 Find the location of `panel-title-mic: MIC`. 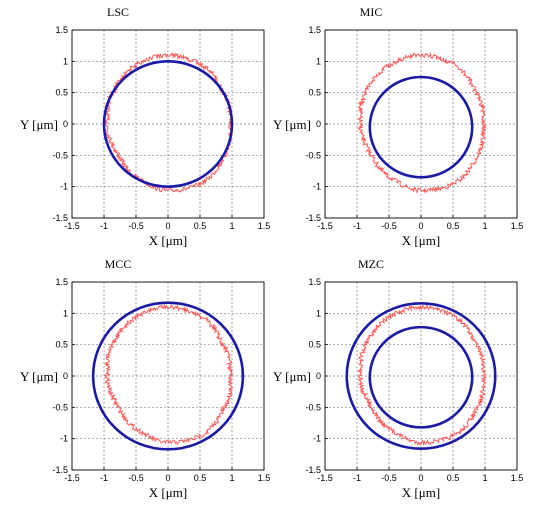

panel-title-mic: MIC is located at coordinates (371, 12).